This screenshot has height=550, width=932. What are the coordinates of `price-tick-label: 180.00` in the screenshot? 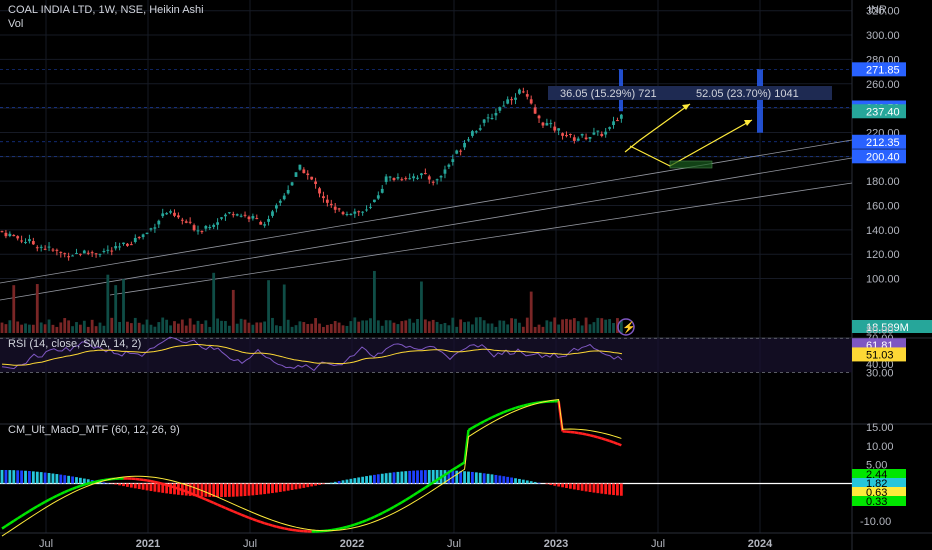 It's located at (883, 182).